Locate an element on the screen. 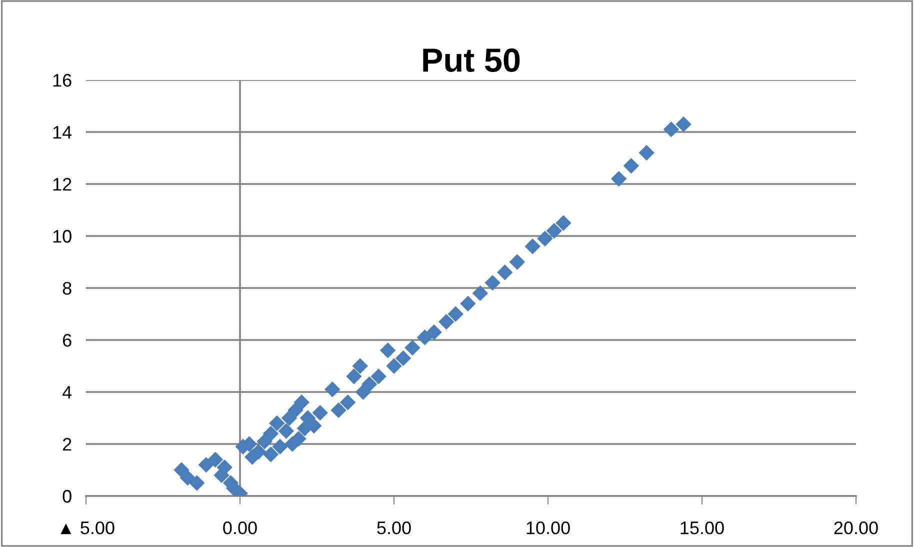 The width and height of the screenshot is (914, 547). x-tick-label: 0.00 is located at coordinates (240, 527).